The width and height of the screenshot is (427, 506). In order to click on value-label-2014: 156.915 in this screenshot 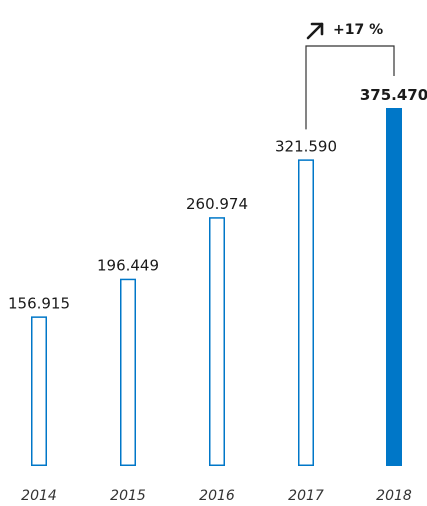, I will do `click(39, 303)`.